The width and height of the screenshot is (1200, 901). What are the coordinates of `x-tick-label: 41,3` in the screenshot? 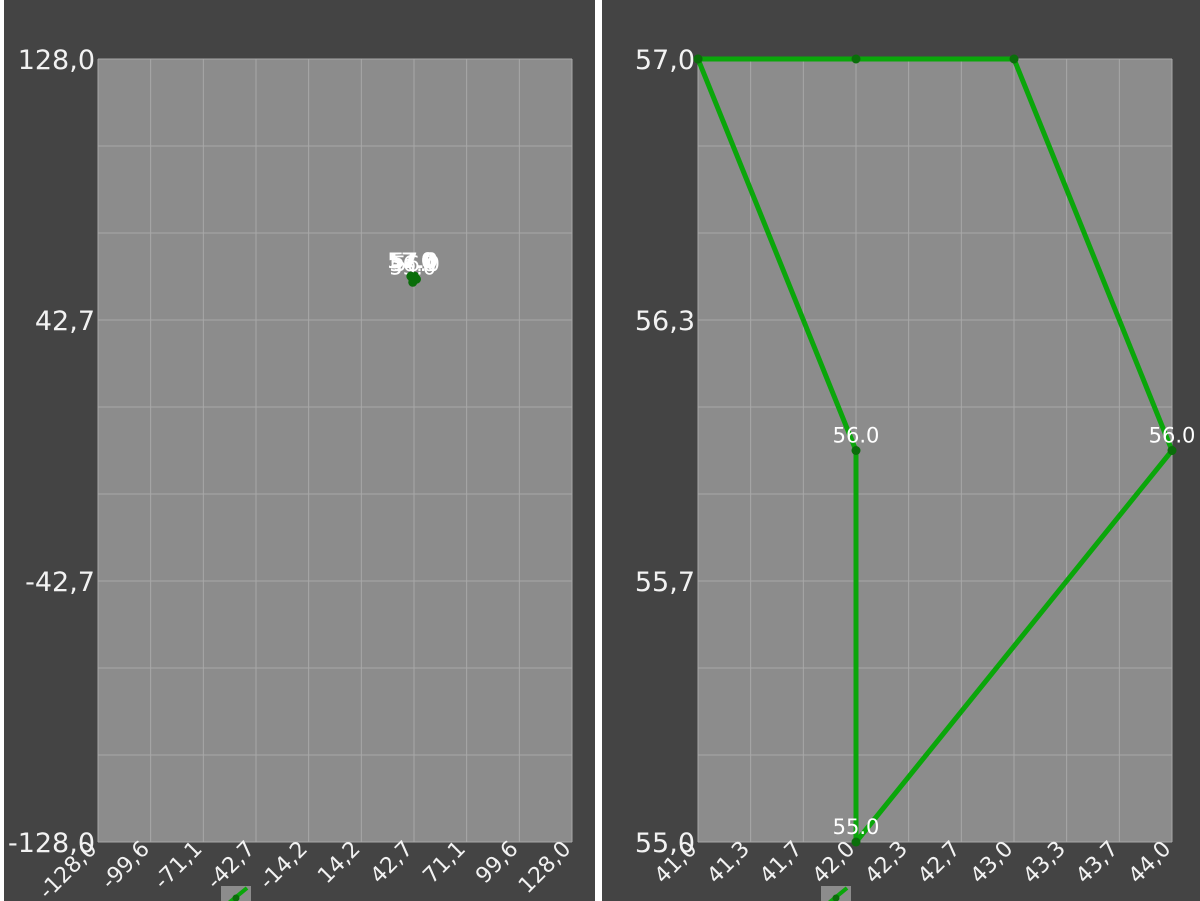 It's located at (729, 863).